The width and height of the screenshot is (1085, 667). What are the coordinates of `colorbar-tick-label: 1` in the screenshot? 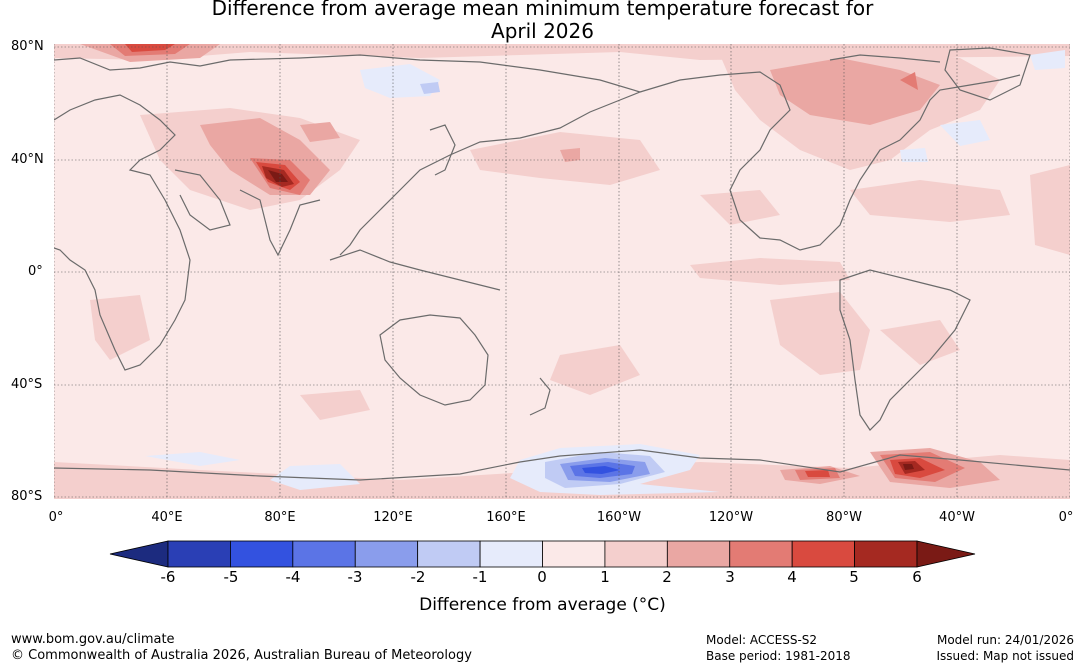 It's located at (605, 577).